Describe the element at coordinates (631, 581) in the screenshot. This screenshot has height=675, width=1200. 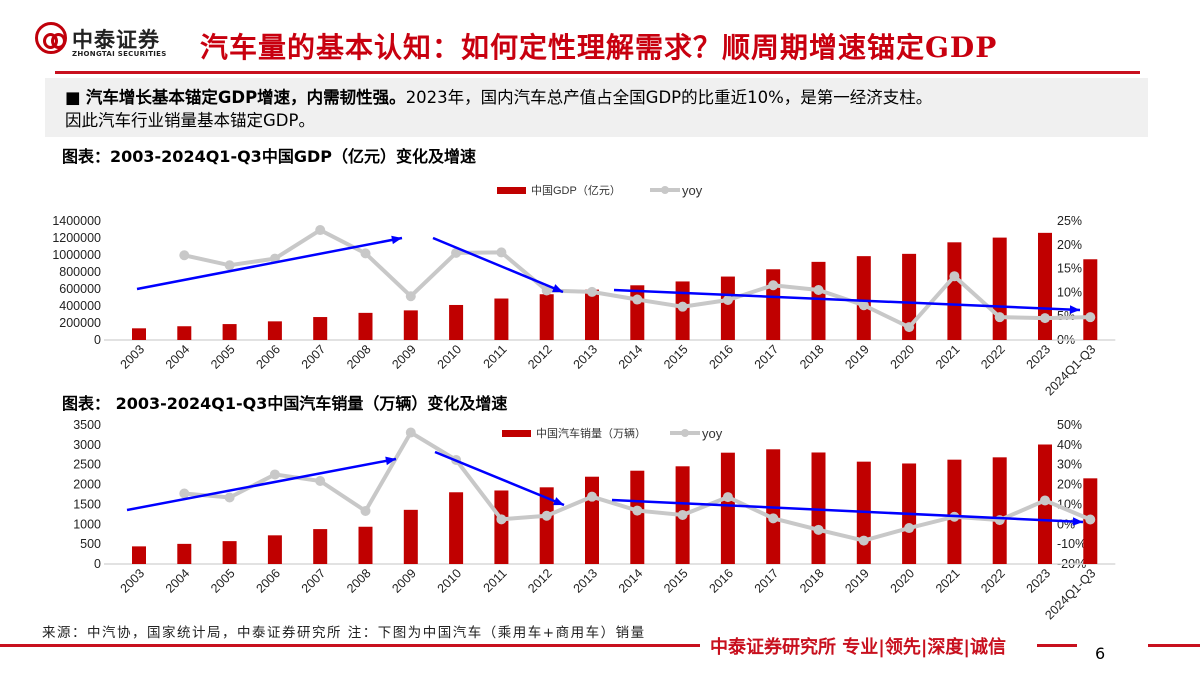
I see `x-tick-label: 2014` at that location.